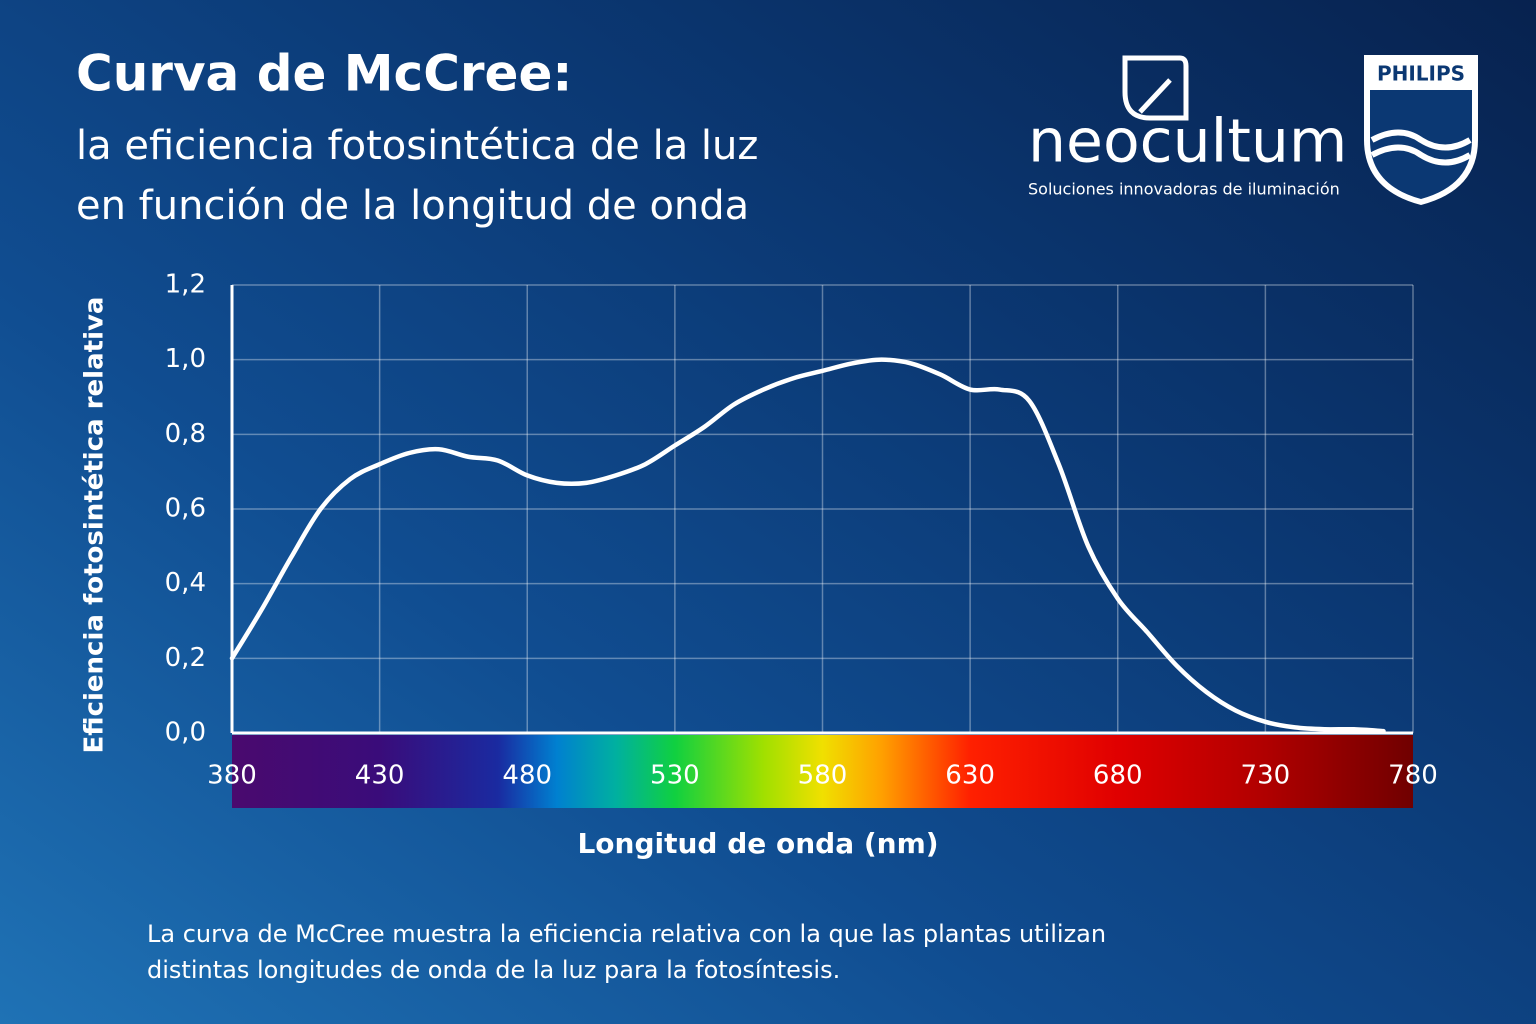  I want to click on x-tick-label: 730, so click(1266, 776).